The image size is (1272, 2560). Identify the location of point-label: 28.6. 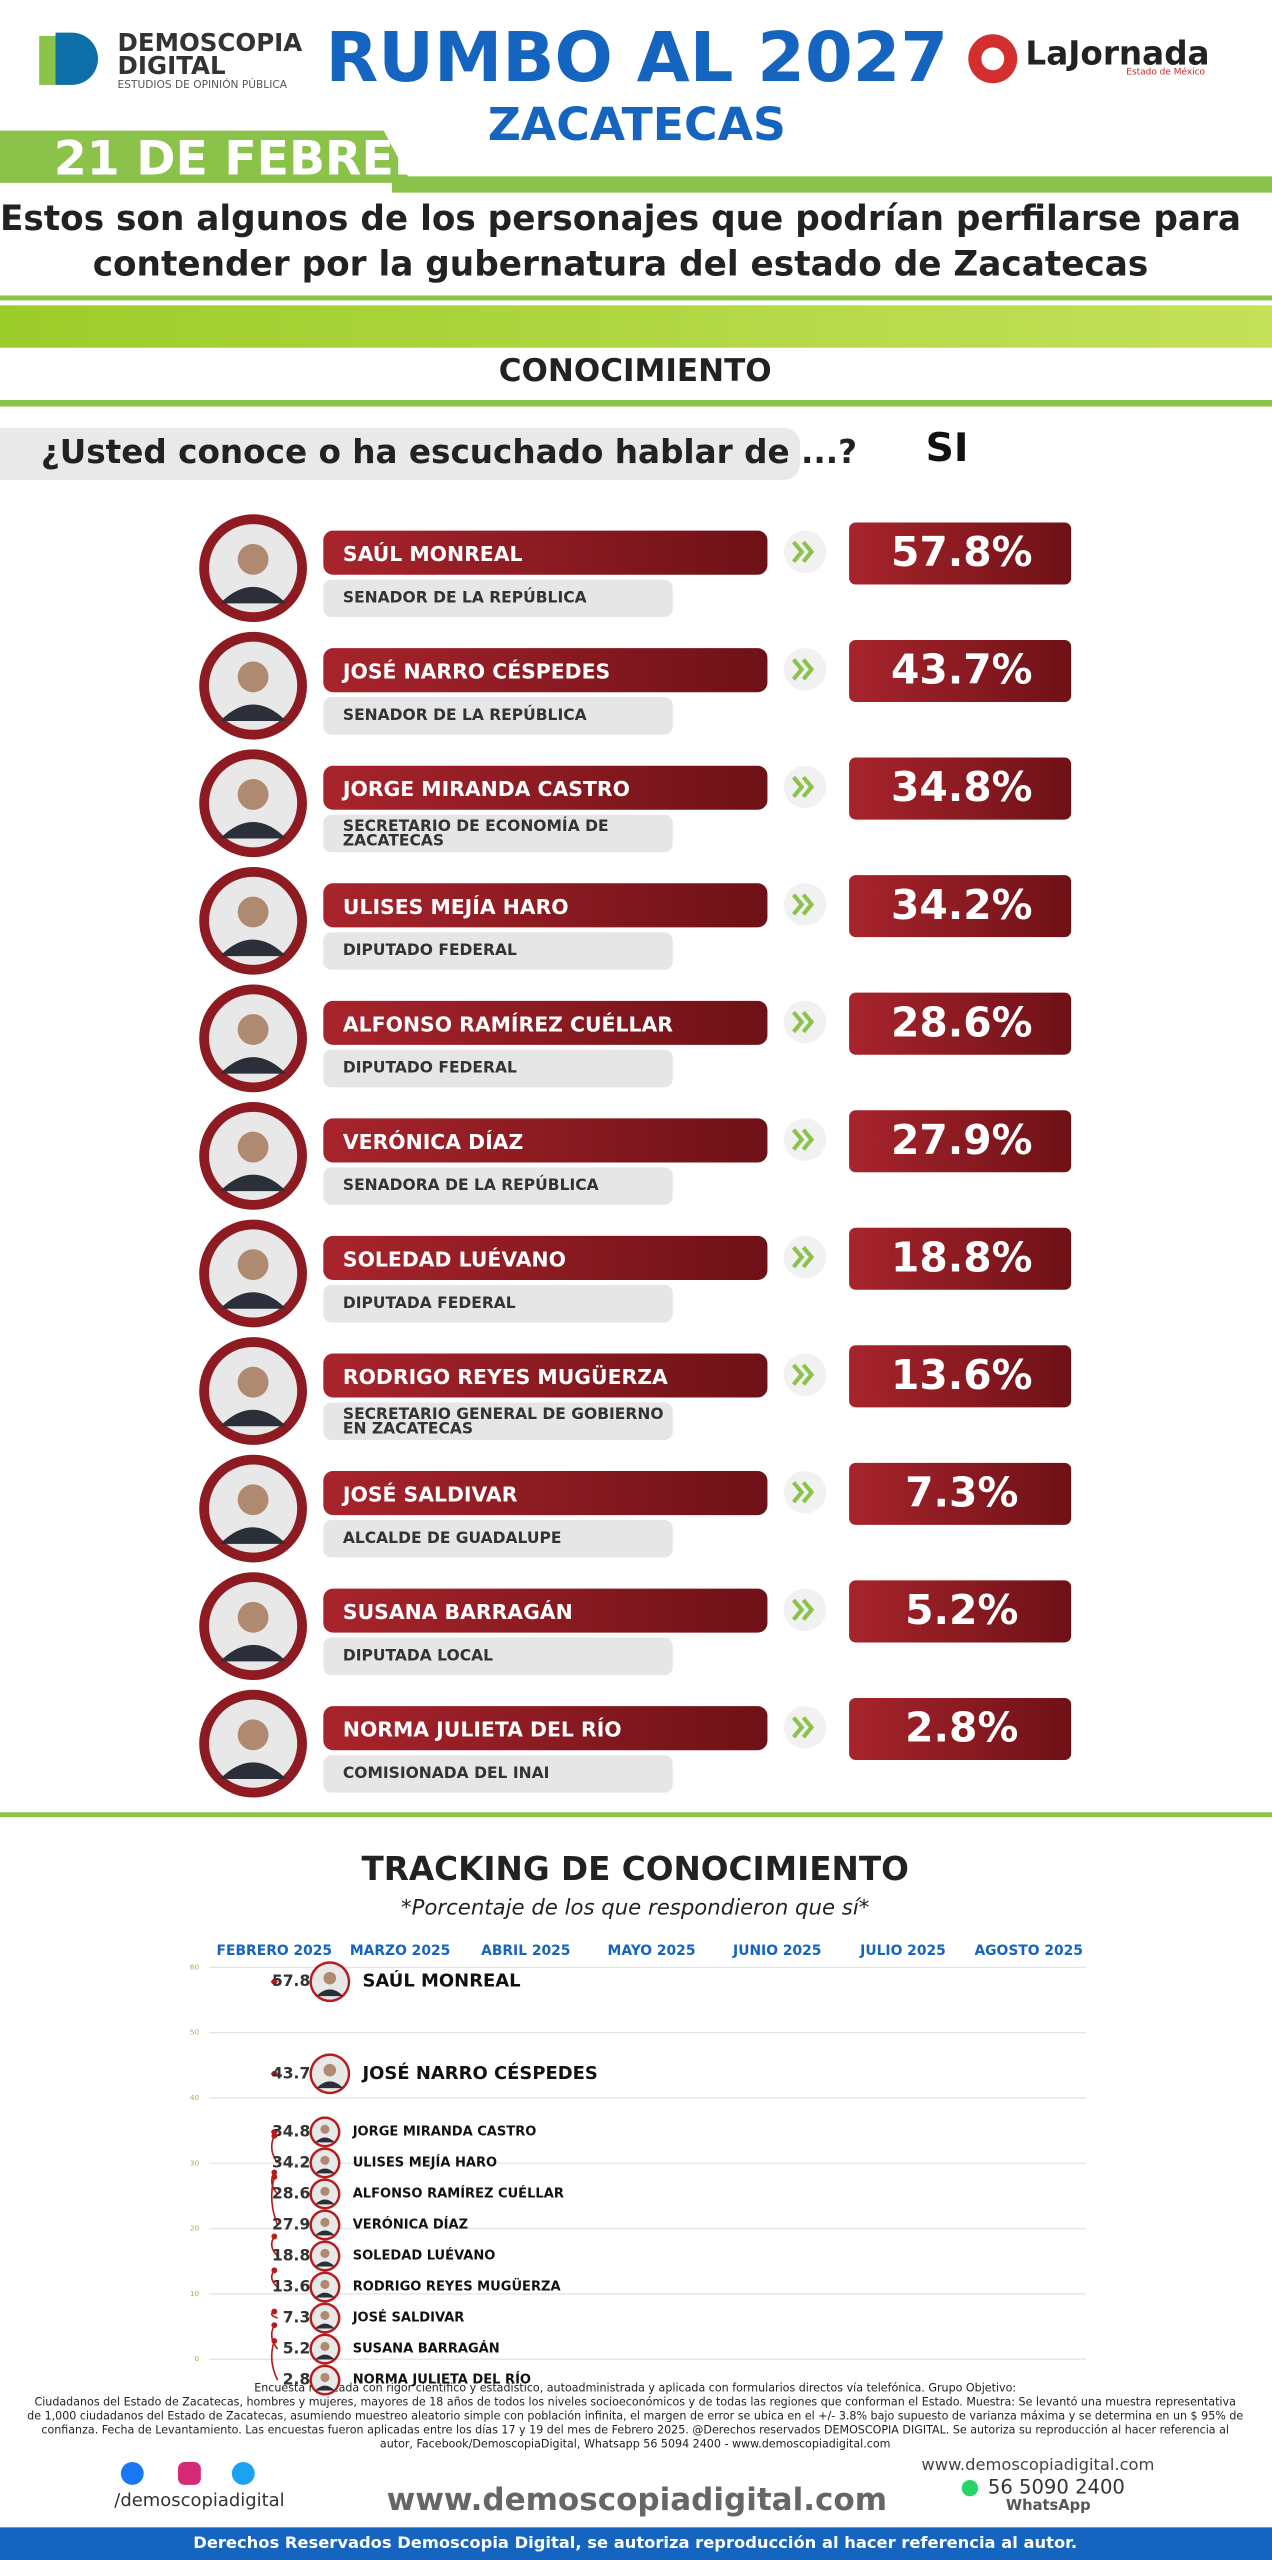
(291, 2193).